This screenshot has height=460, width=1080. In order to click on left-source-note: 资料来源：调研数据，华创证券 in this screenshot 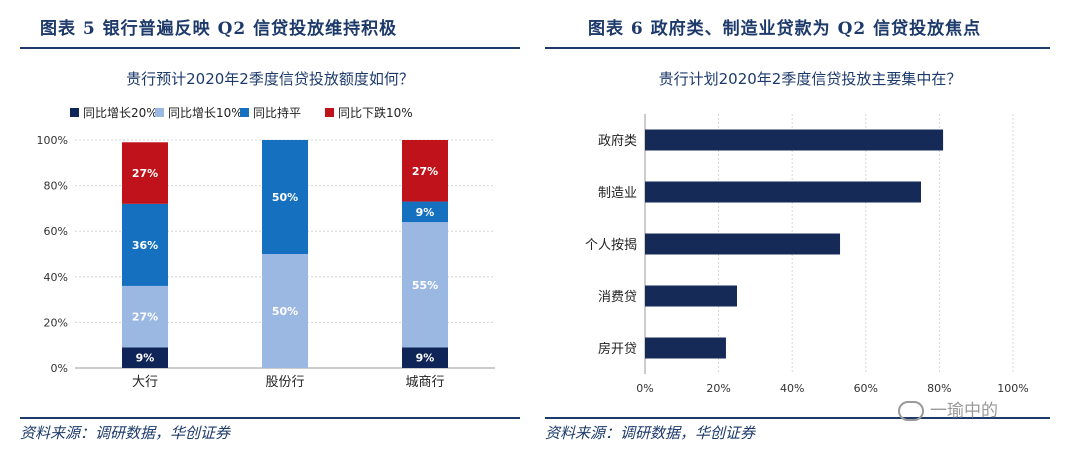, I will do `click(125, 433)`.